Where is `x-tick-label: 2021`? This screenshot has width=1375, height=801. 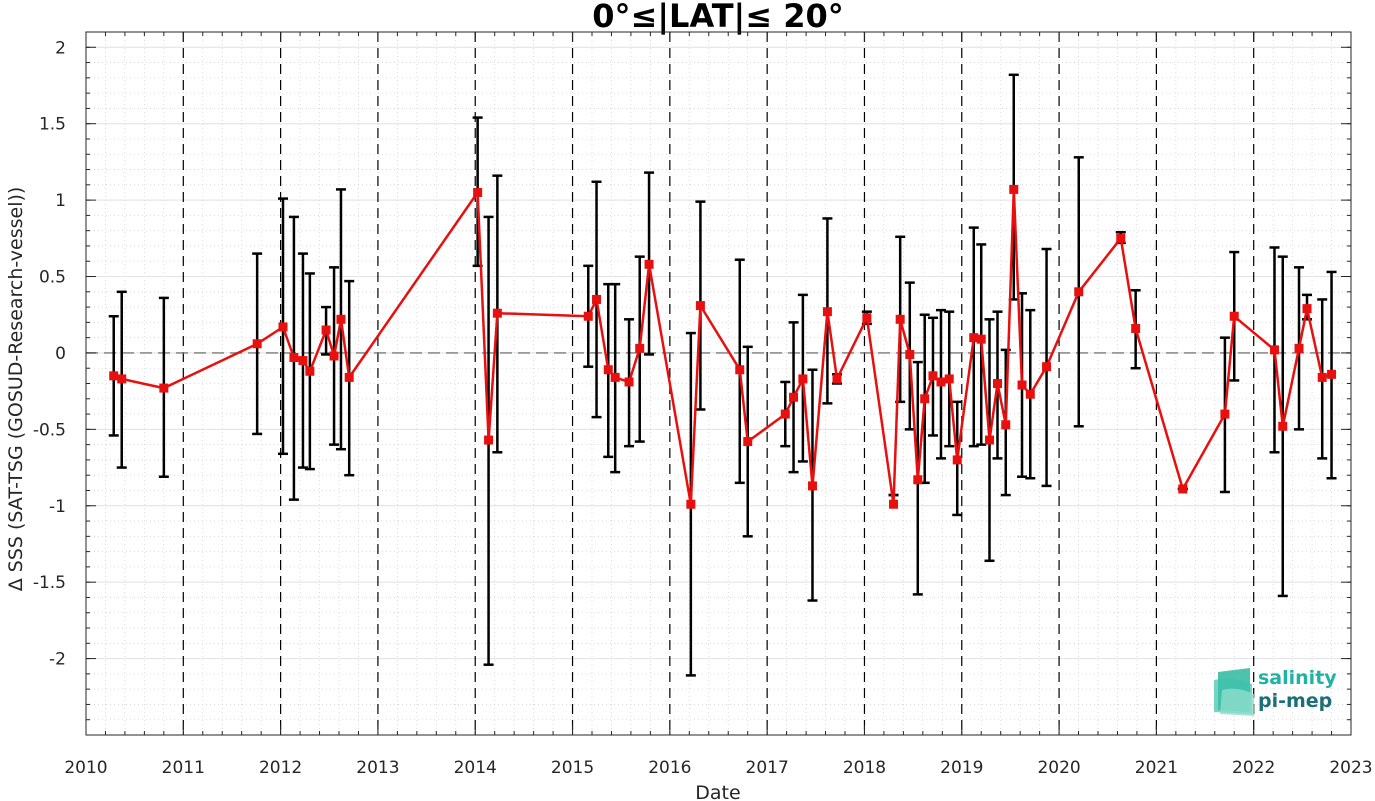
x-tick-label: 2021 is located at coordinates (1156, 768).